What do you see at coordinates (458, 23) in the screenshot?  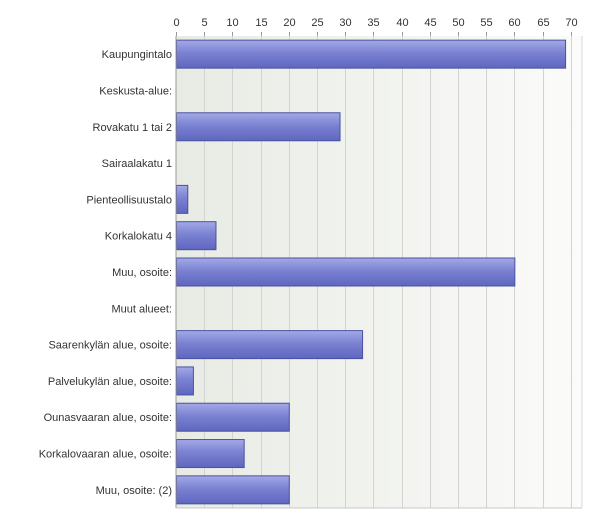 I see `x-tick-label: 50` at bounding box center [458, 23].